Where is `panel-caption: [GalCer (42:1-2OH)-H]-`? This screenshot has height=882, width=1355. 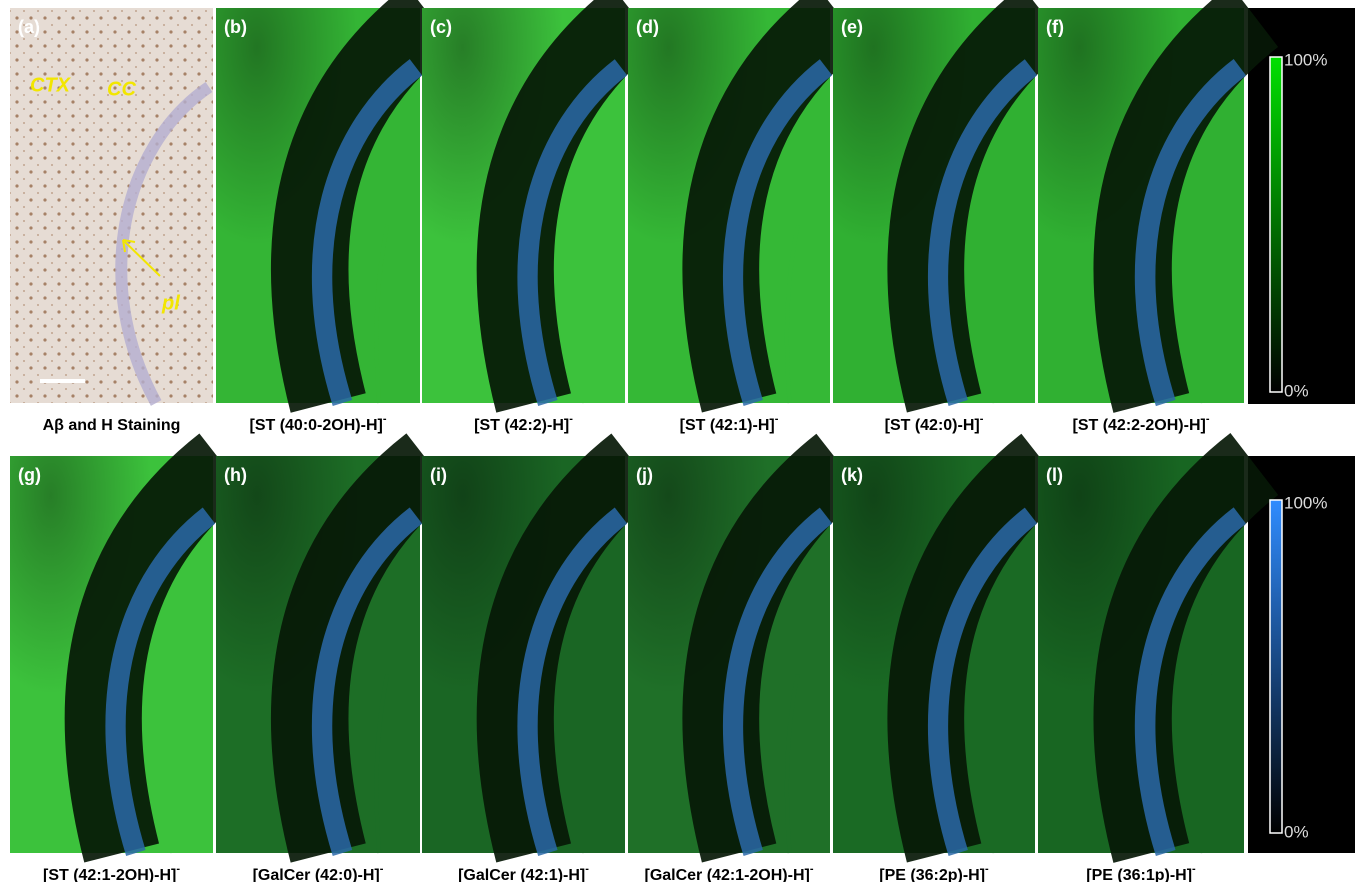
panel-caption: [GalCer (42:1-2OH)-H]- is located at coordinates (728, 872).